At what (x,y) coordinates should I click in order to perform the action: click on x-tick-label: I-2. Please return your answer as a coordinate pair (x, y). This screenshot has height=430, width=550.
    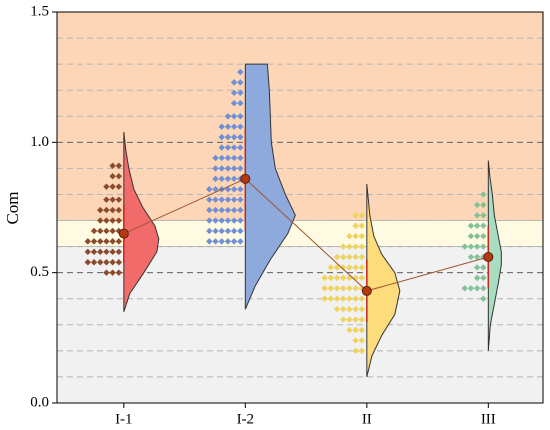
    Looking at the image, I should click on (246, 419).